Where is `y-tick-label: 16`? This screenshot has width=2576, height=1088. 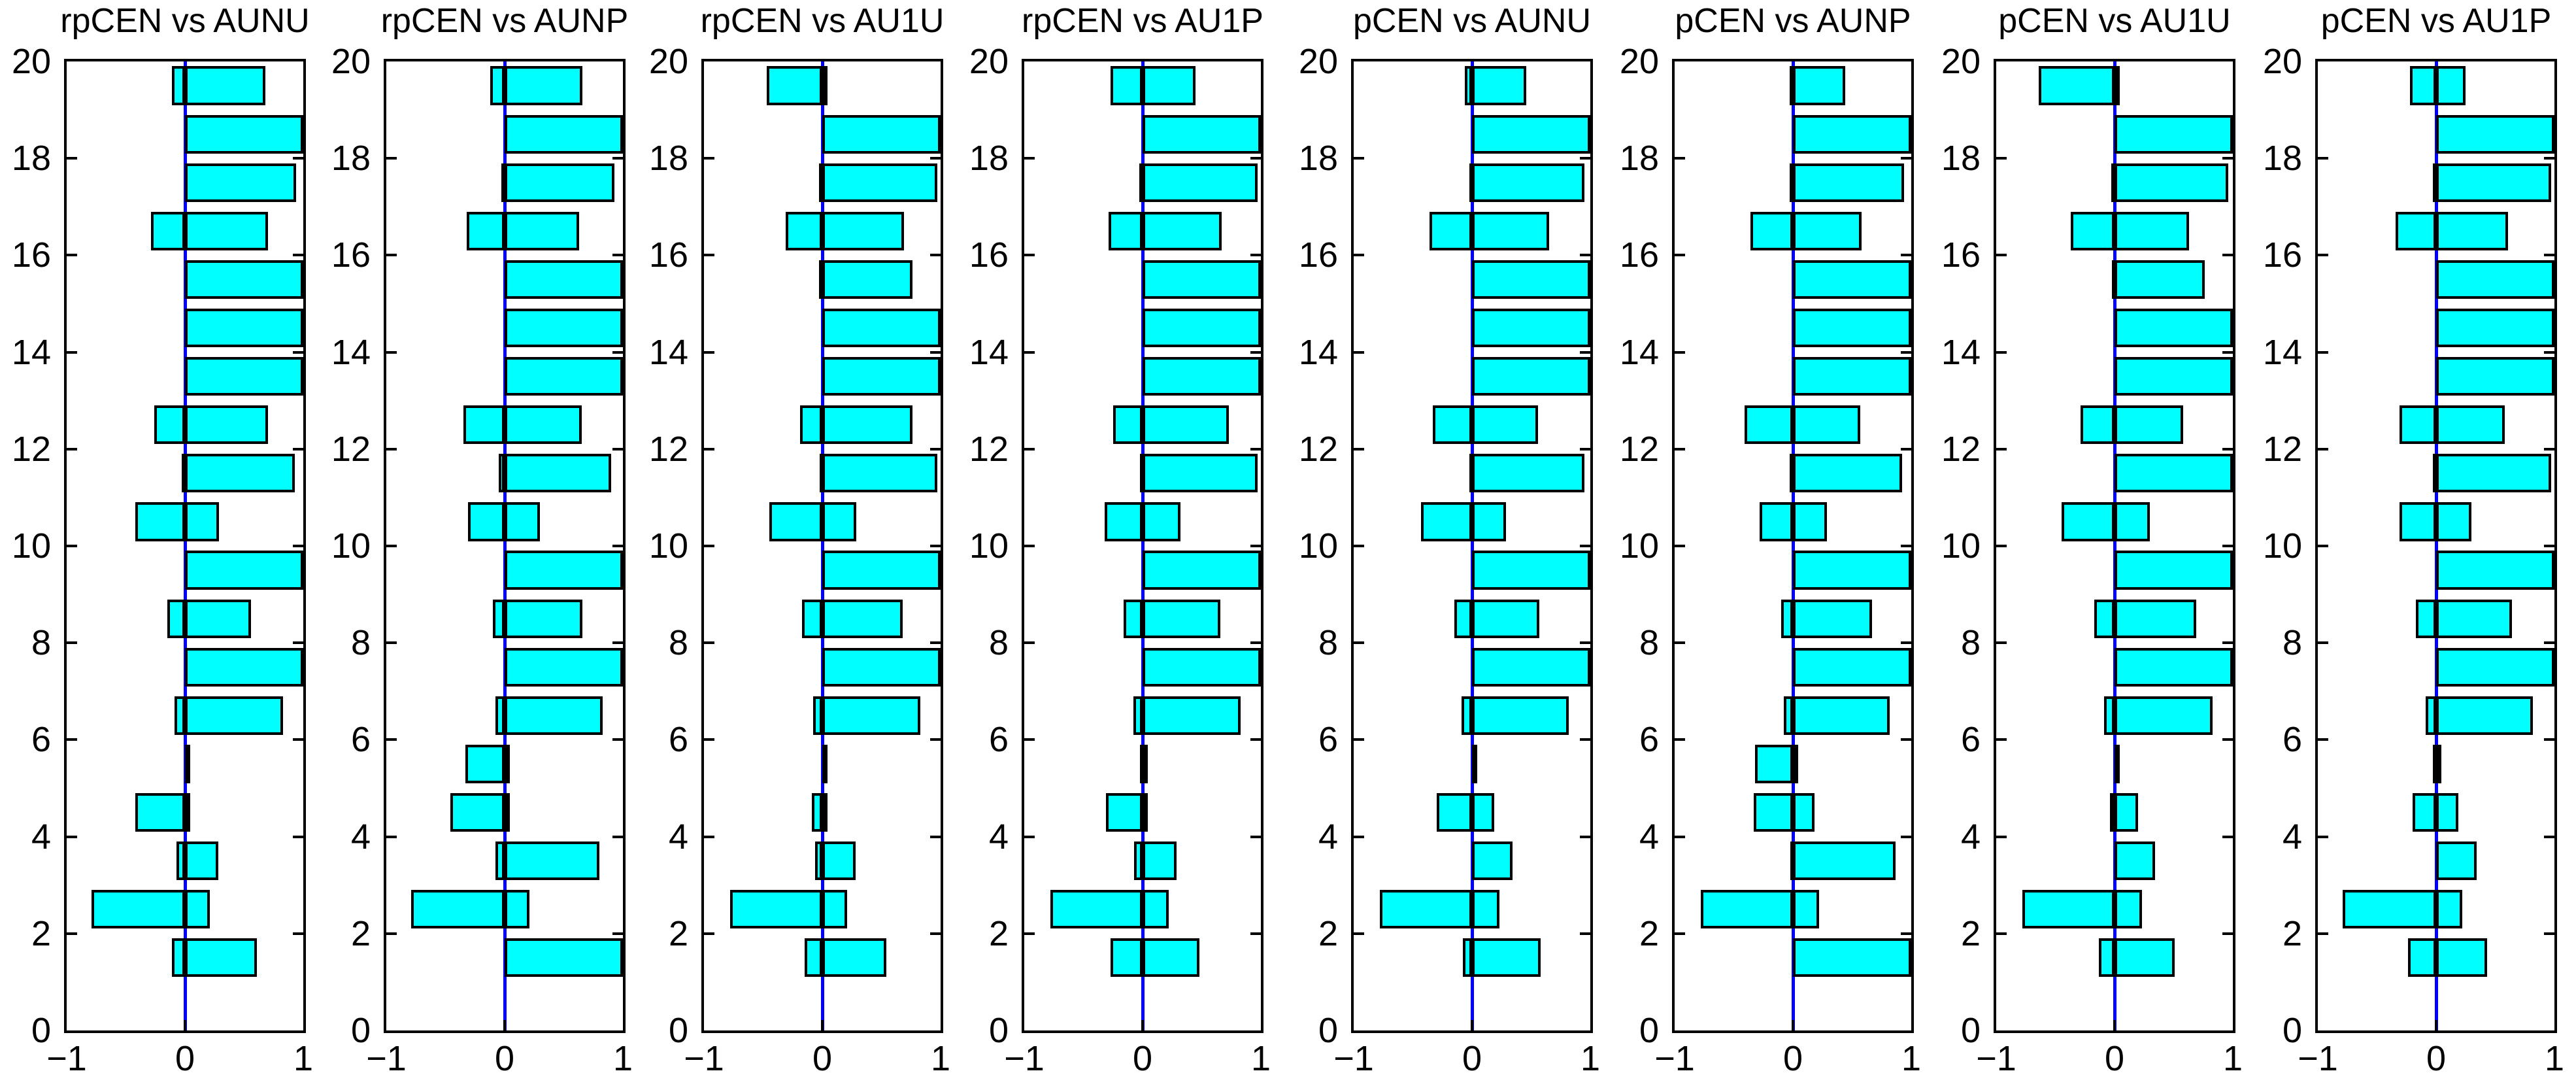 y-tick-label: 16 is located at coordinates (31, 255).